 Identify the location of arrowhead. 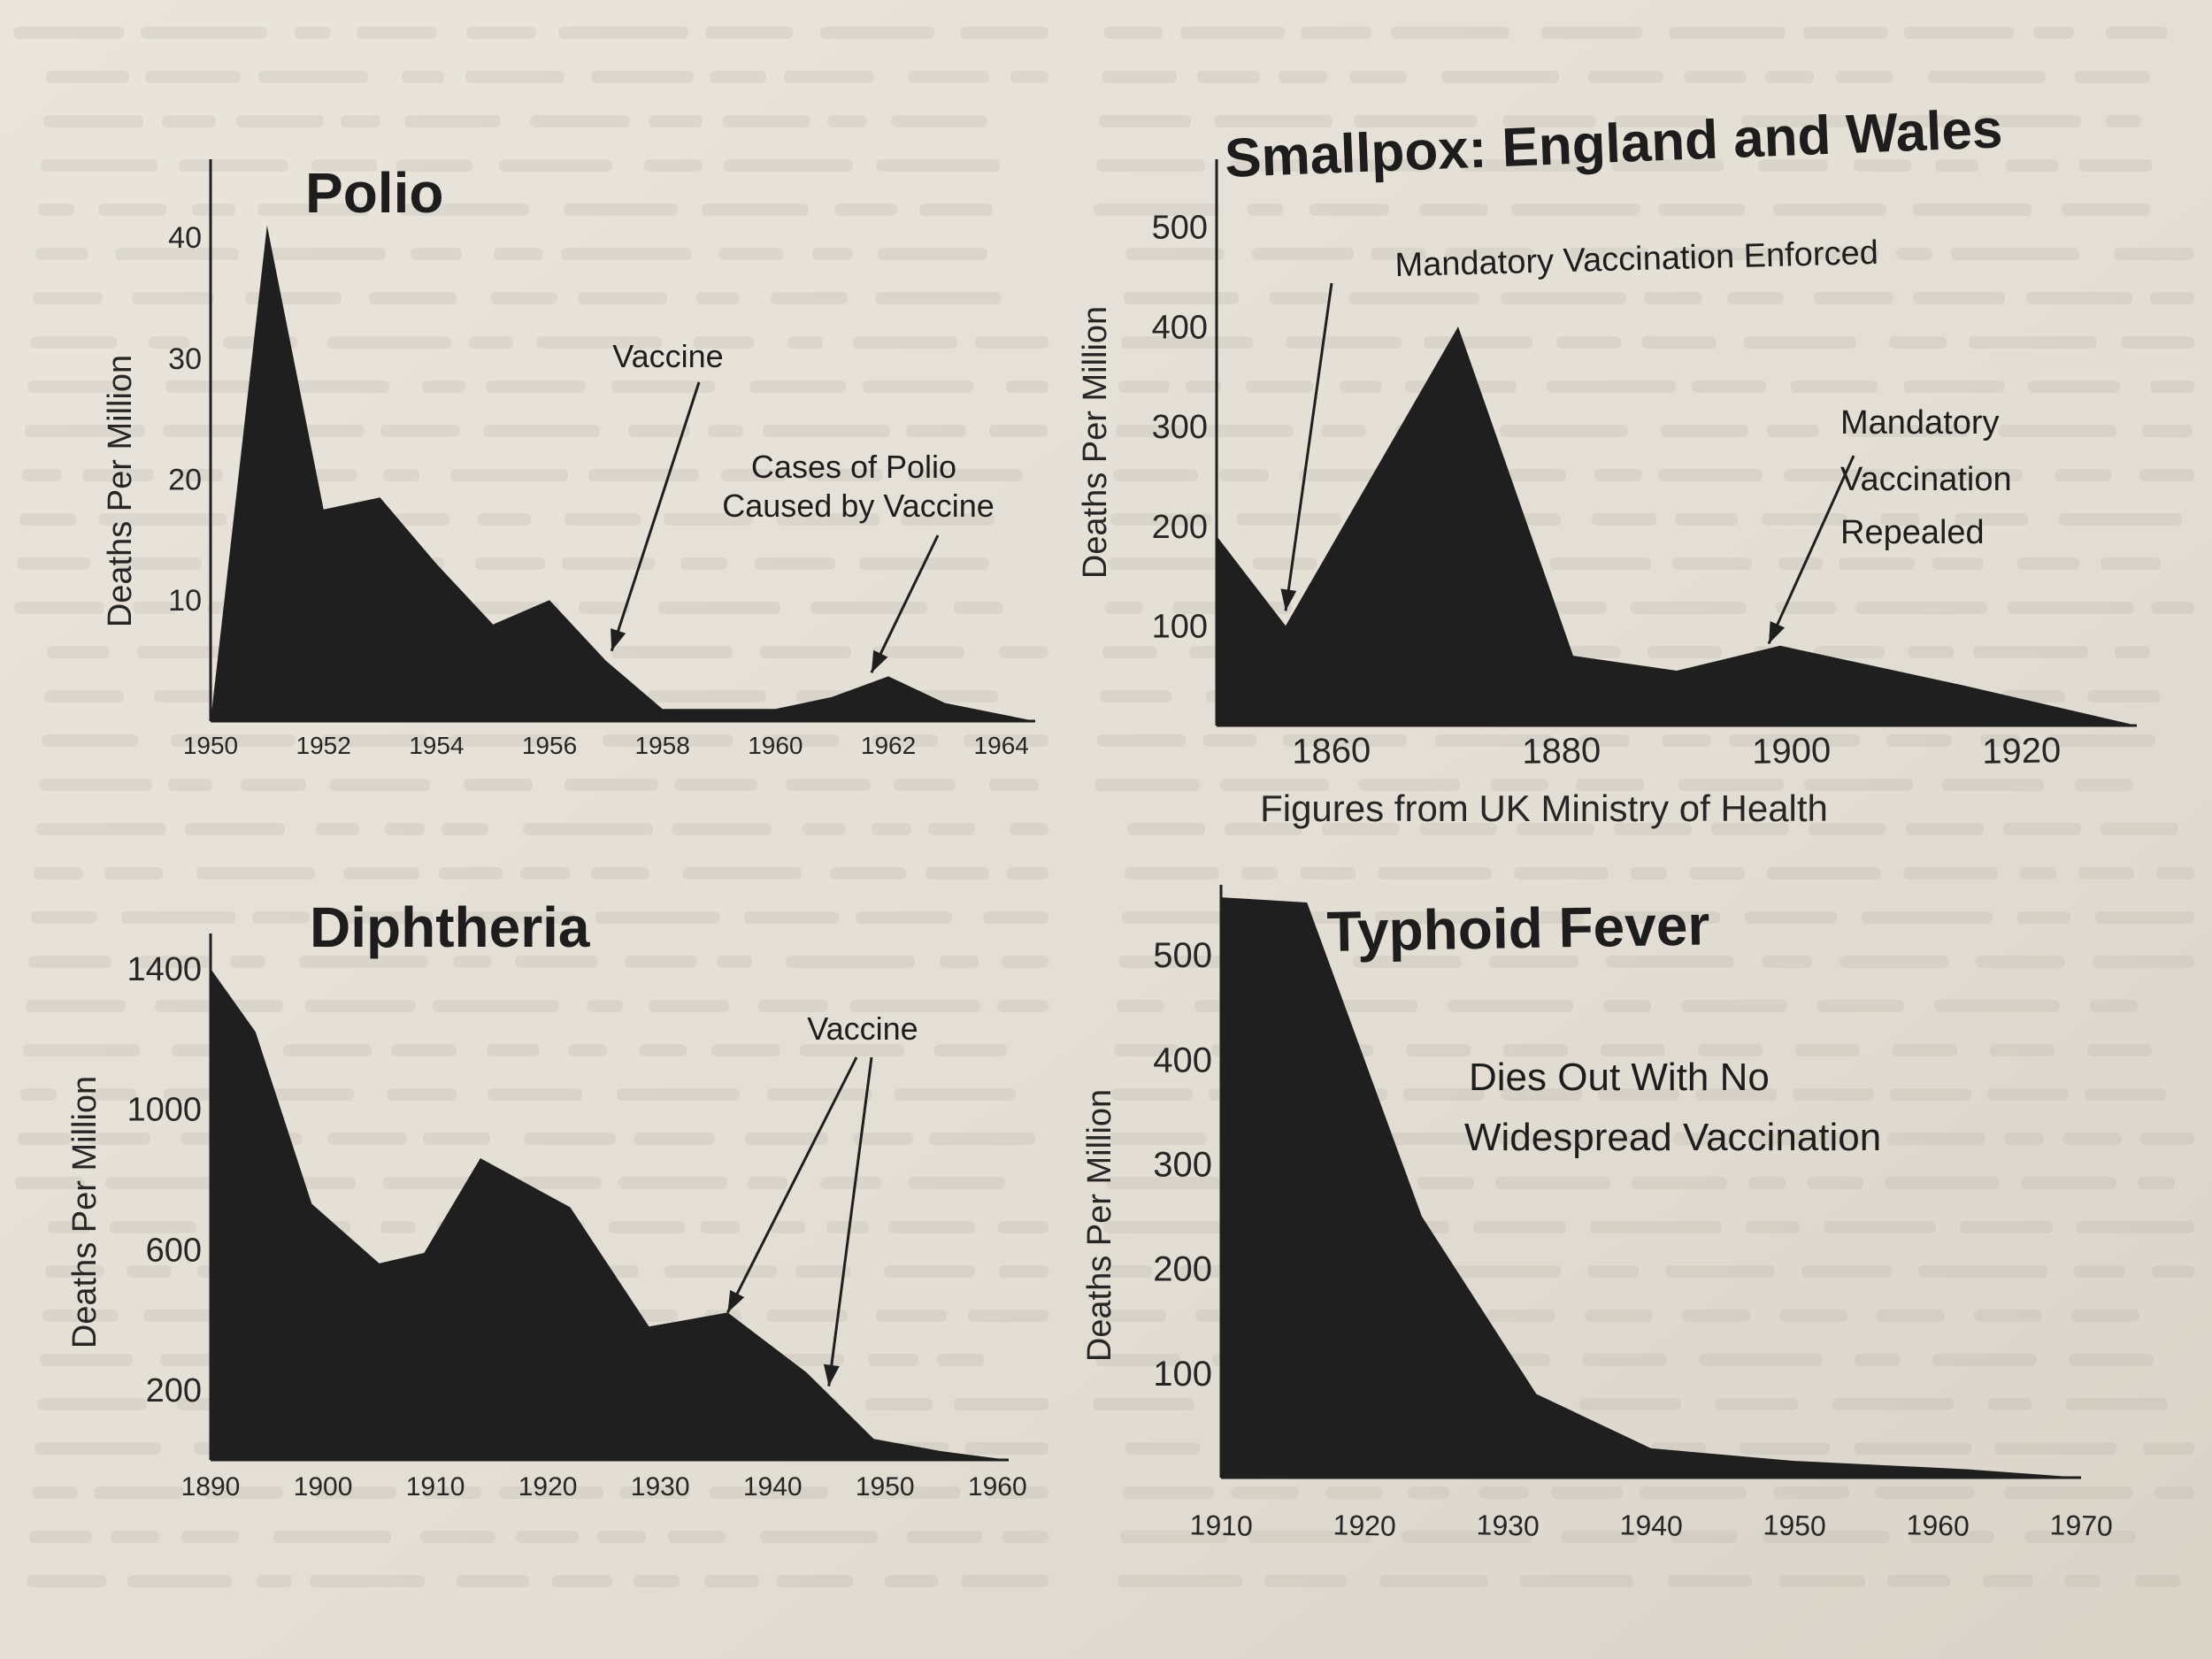
(832, 1375).